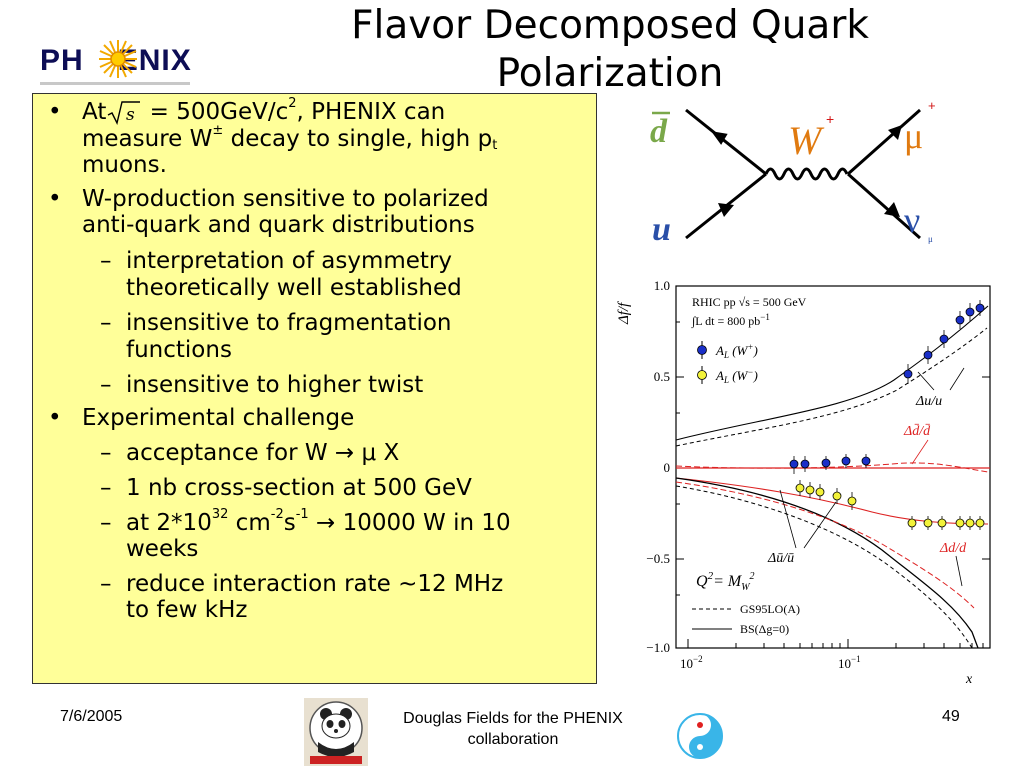  Describe the element at coordinates (262, 385) in the screenshot. I see `sub-bullet-3-line-1: – insensitive to higher twist` at that location.